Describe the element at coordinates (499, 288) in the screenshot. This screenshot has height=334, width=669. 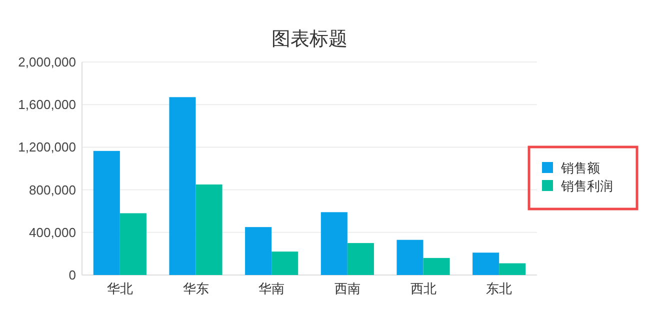
I see `x-tick-label: 东北` at that location.